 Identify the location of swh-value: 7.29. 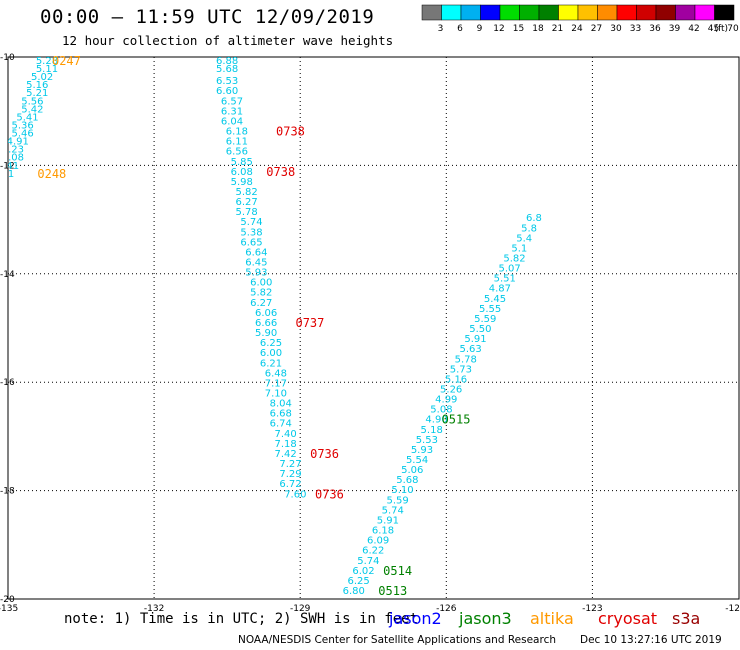
(290, 474).